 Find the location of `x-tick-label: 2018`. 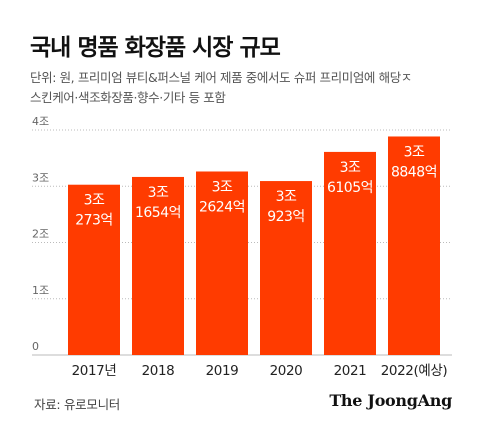

x-tick-label: 2018 is located at coordinates (158, 371).